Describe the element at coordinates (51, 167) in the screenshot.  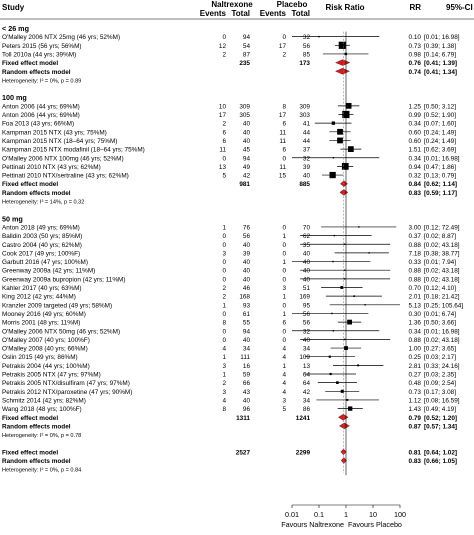
I see `study-label: Pettinati 2010 NTX (43 yrs; 62%M)` at that location.